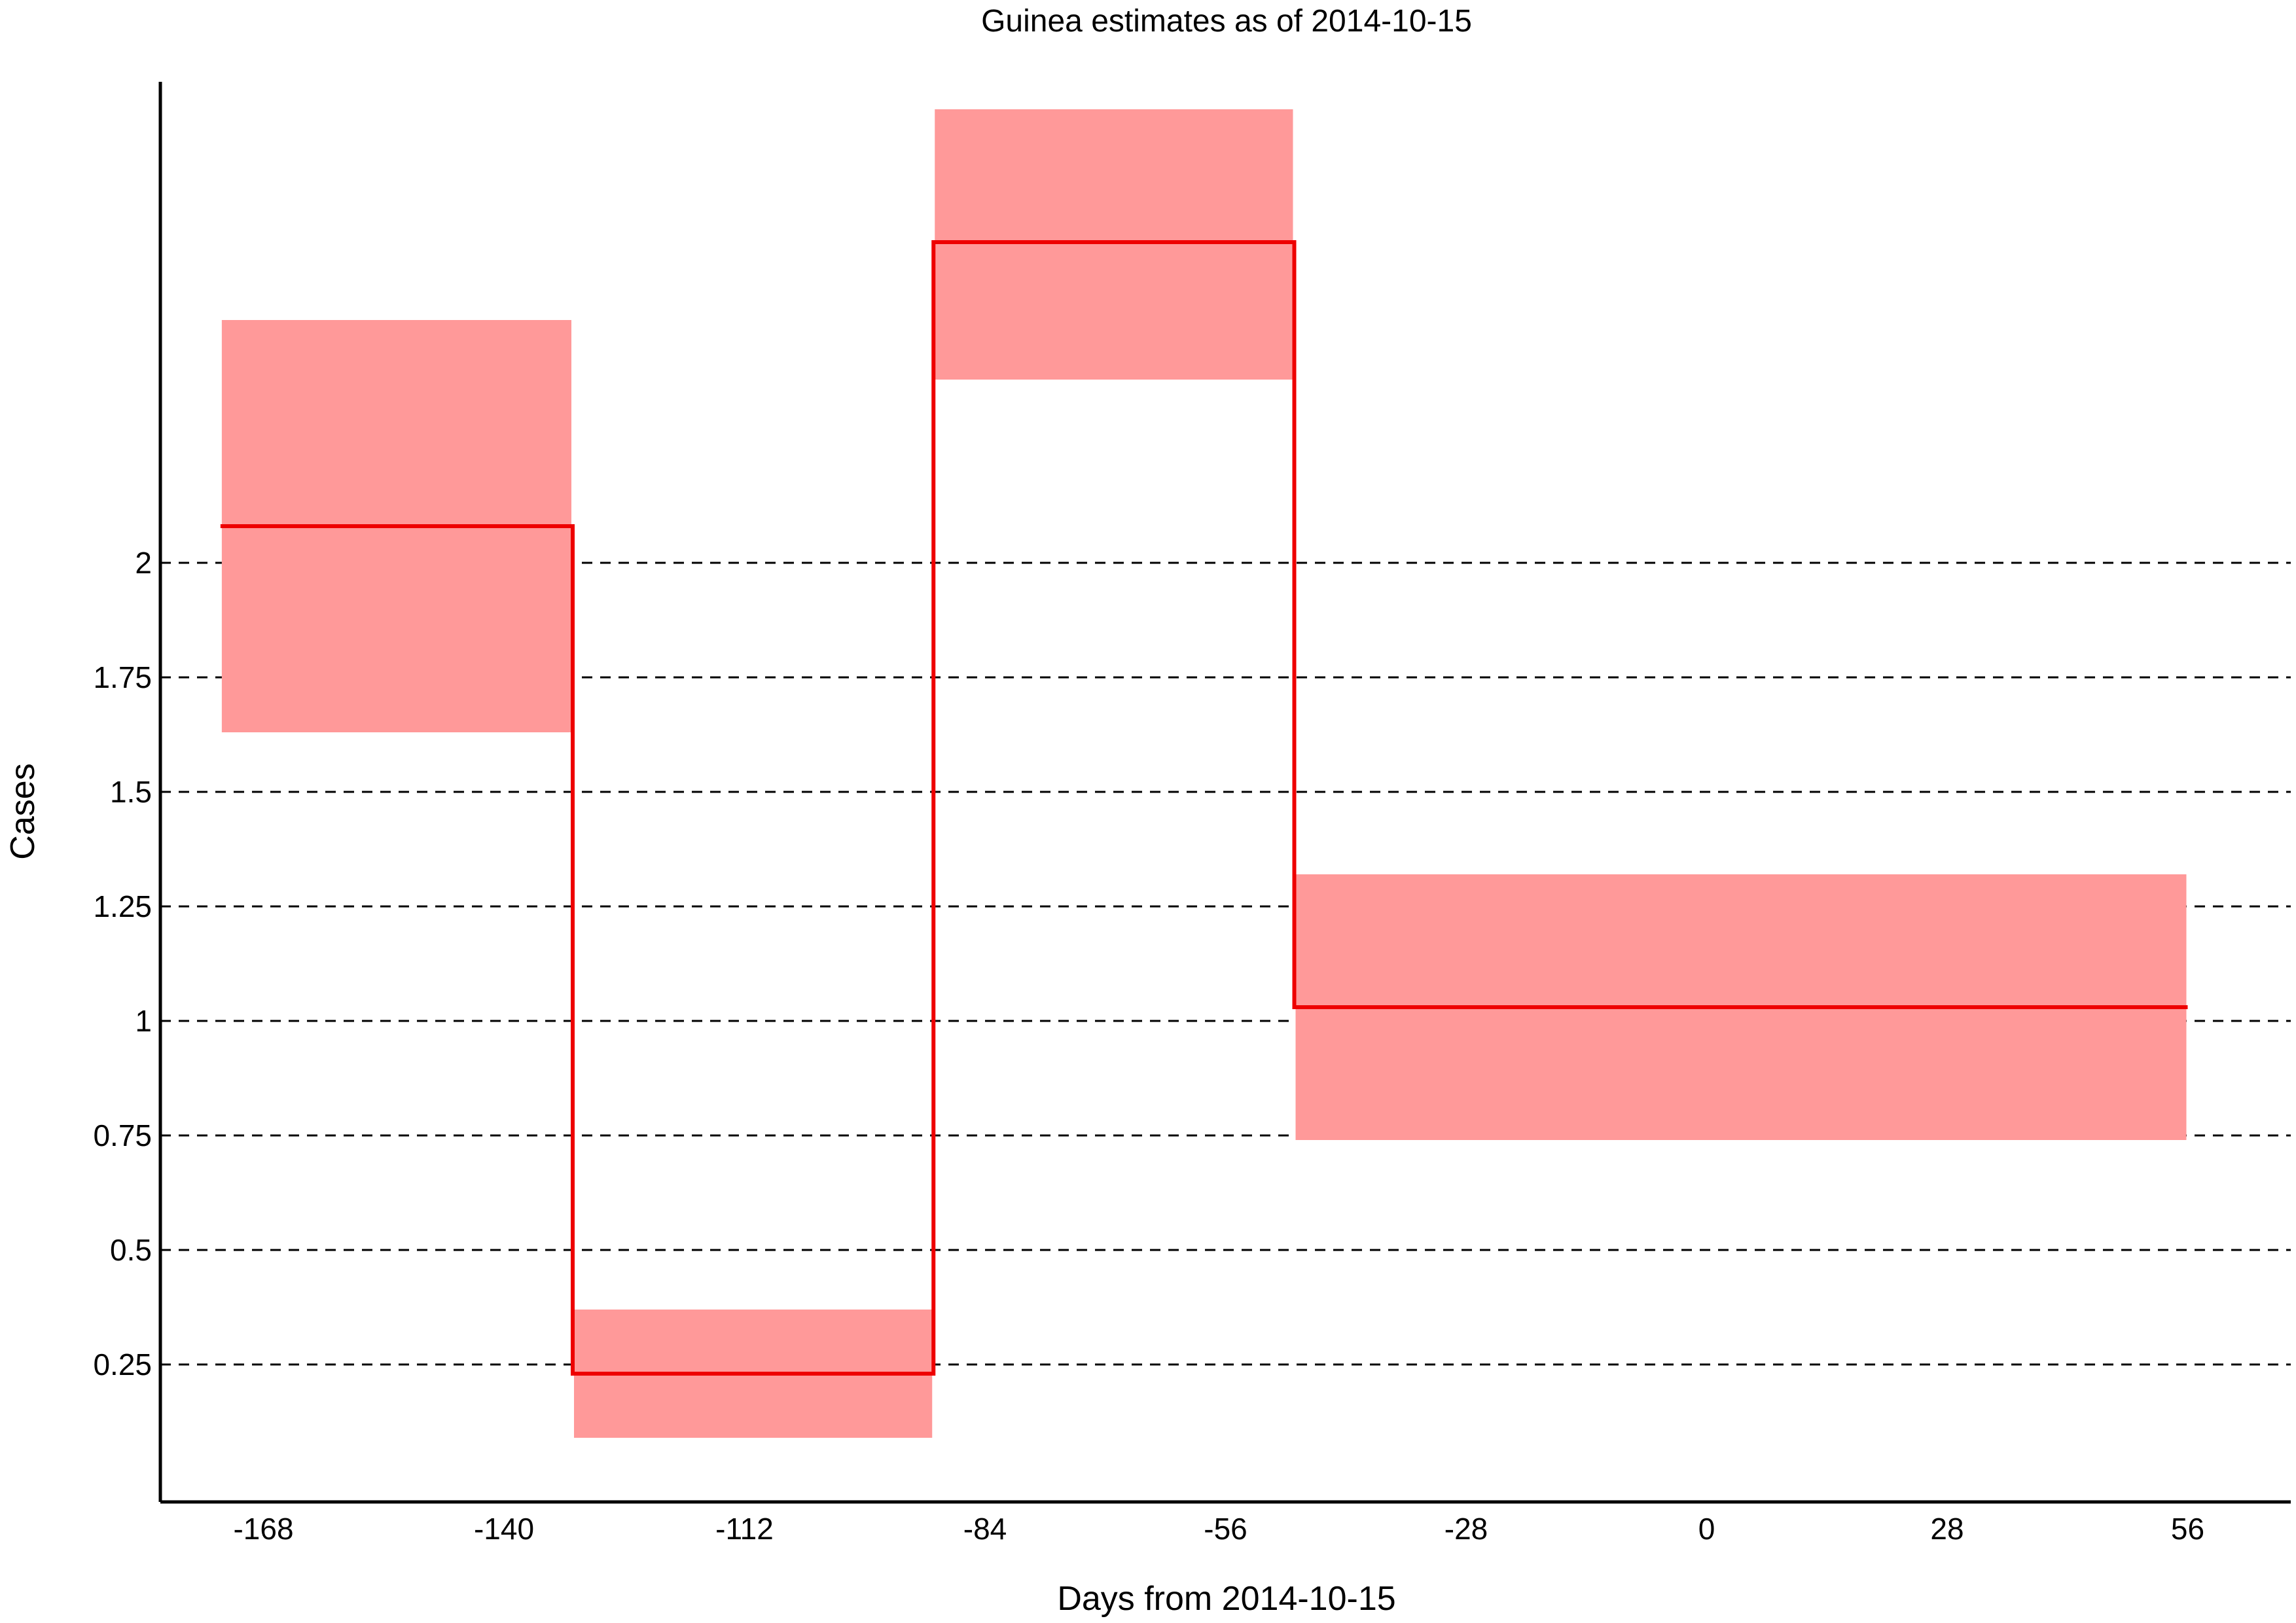 The width and height of the screenshot is (2296, 1623). Describe the element at coordinates (131, 1250) in the screenshot. I see `y-tick-label: 0.5` at that location.